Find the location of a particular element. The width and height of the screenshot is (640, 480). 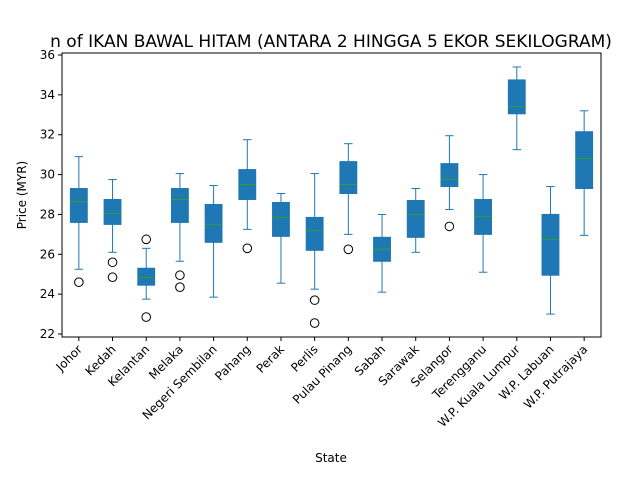

x-tick-label: Pulau Pinang is located at coordinates (322, 374).